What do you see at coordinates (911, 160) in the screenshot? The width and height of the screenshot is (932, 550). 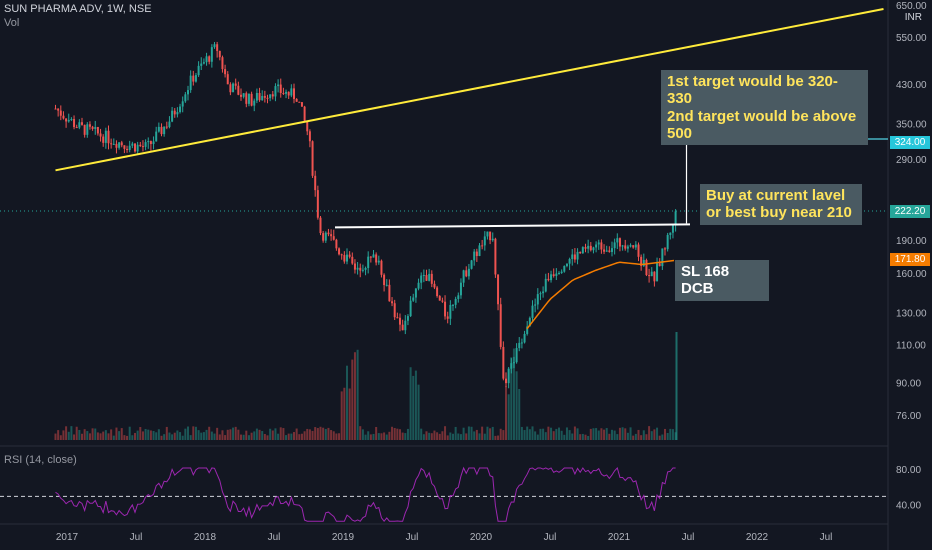 I see `price-tick-label: 290.00` at bounding box center [911, 160].